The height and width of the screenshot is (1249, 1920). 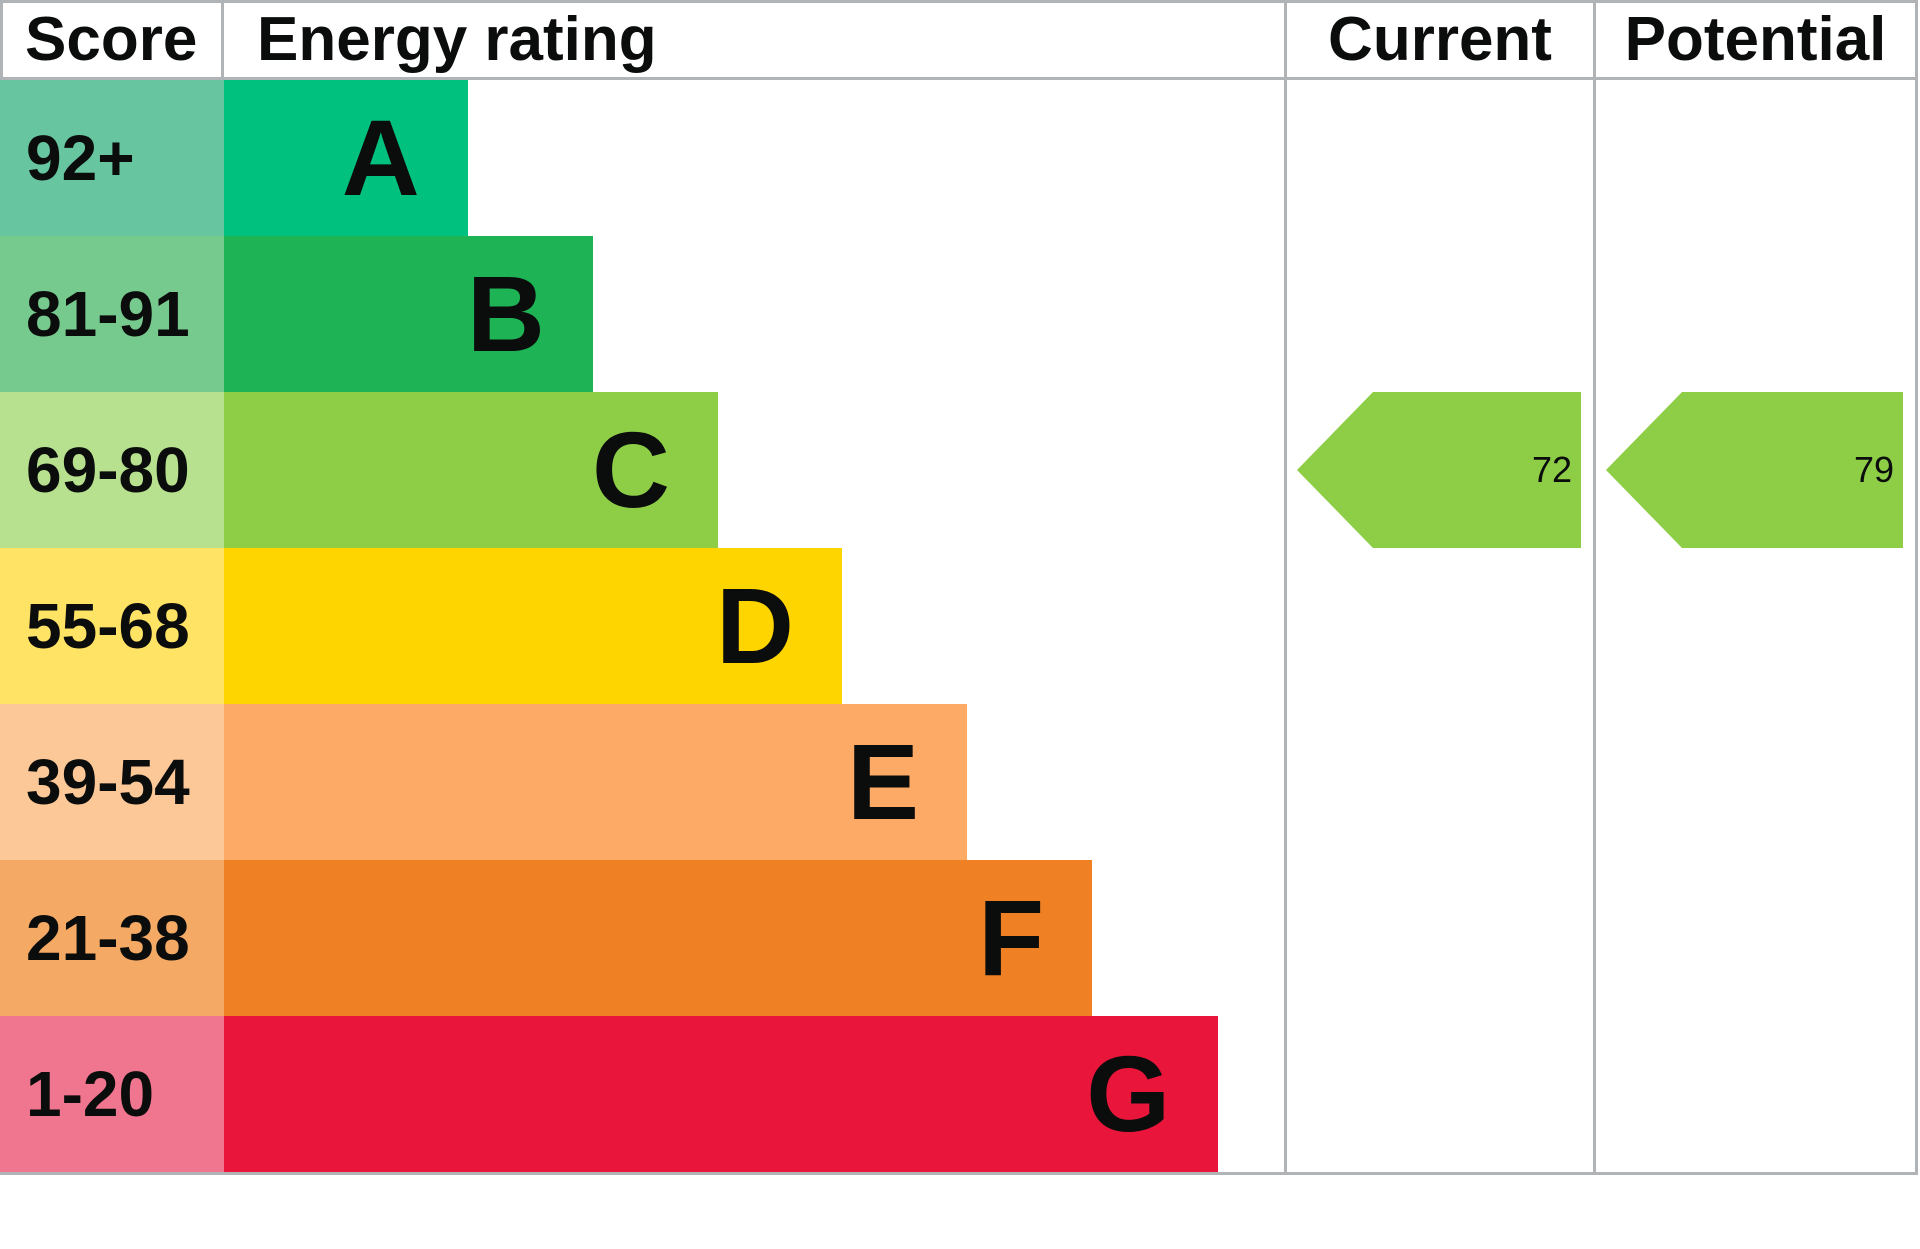 What do you see at coordinates (754, 158) in the screenshot?
I see `band-row-a: A` at bounding box center [754, 158].